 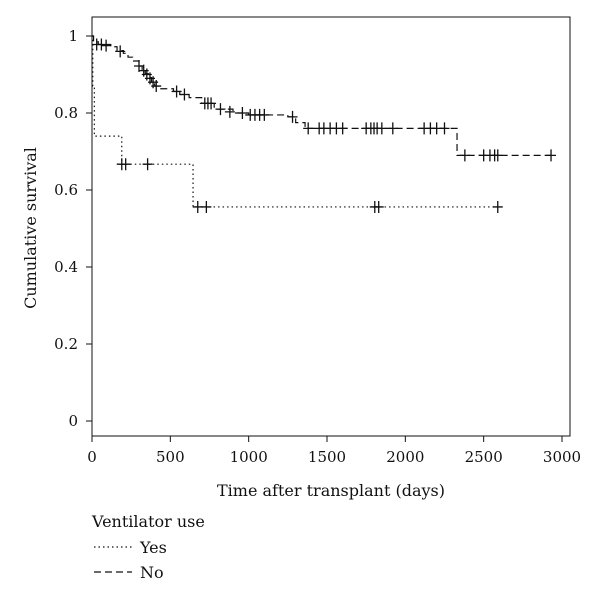 I want to click on y-tick-label: 0.8, so click(x=66, y=113).